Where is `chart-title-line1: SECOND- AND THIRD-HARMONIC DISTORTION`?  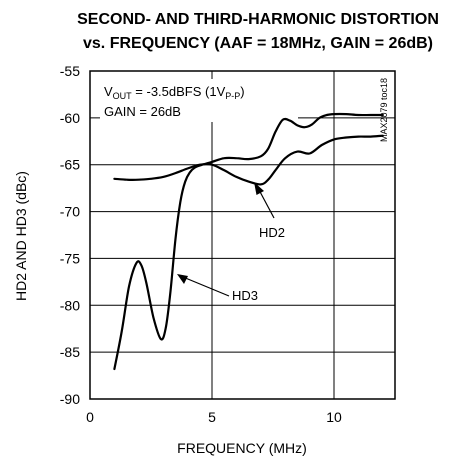 chart-title-line1: SECOND- AND THIRD-HARMONIC DISTORTION is located at coordinates (258, 19).